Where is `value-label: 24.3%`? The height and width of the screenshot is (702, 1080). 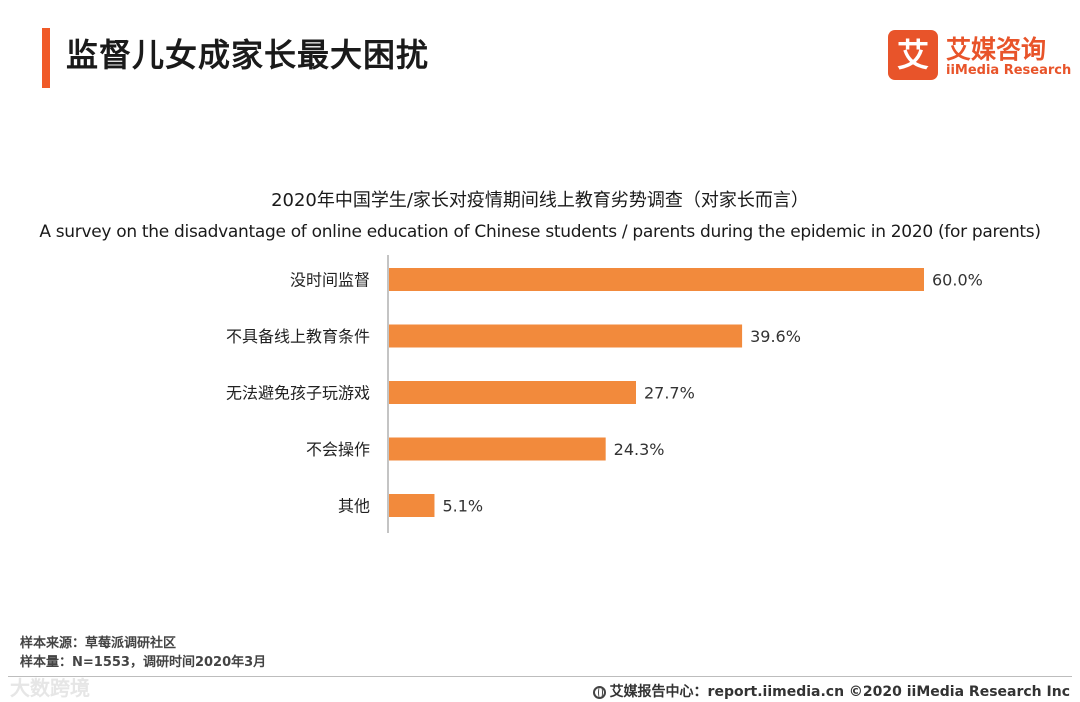 value-label: 24.3% is located at coordinates (639, 449).